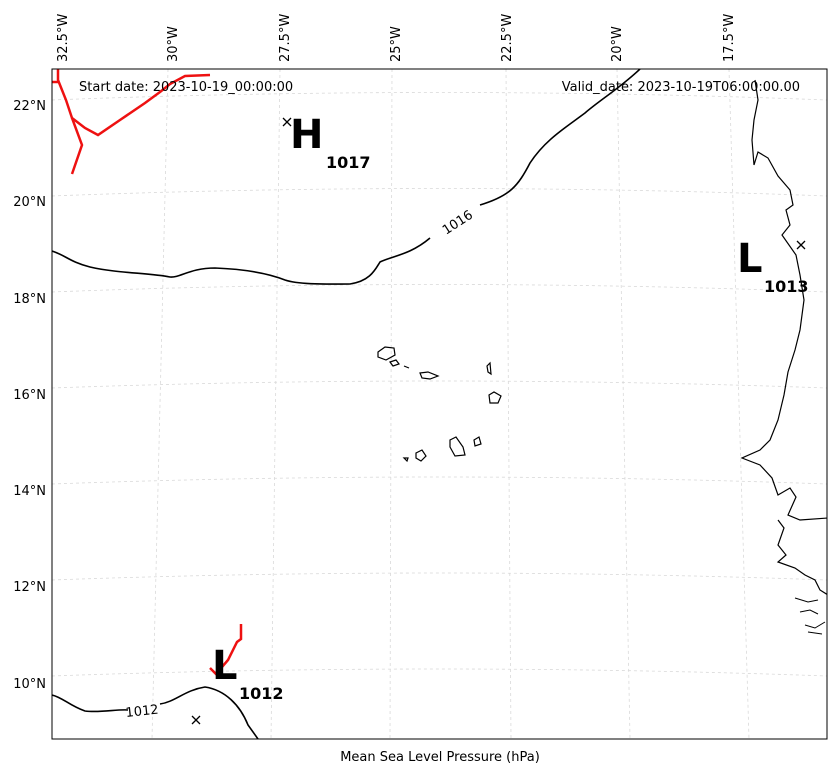 Image resolution: width=837 pixels, height=783 pixels. I want to click on start-date: Start date: 2023-10-19_00:00:00, so click(186, 87).